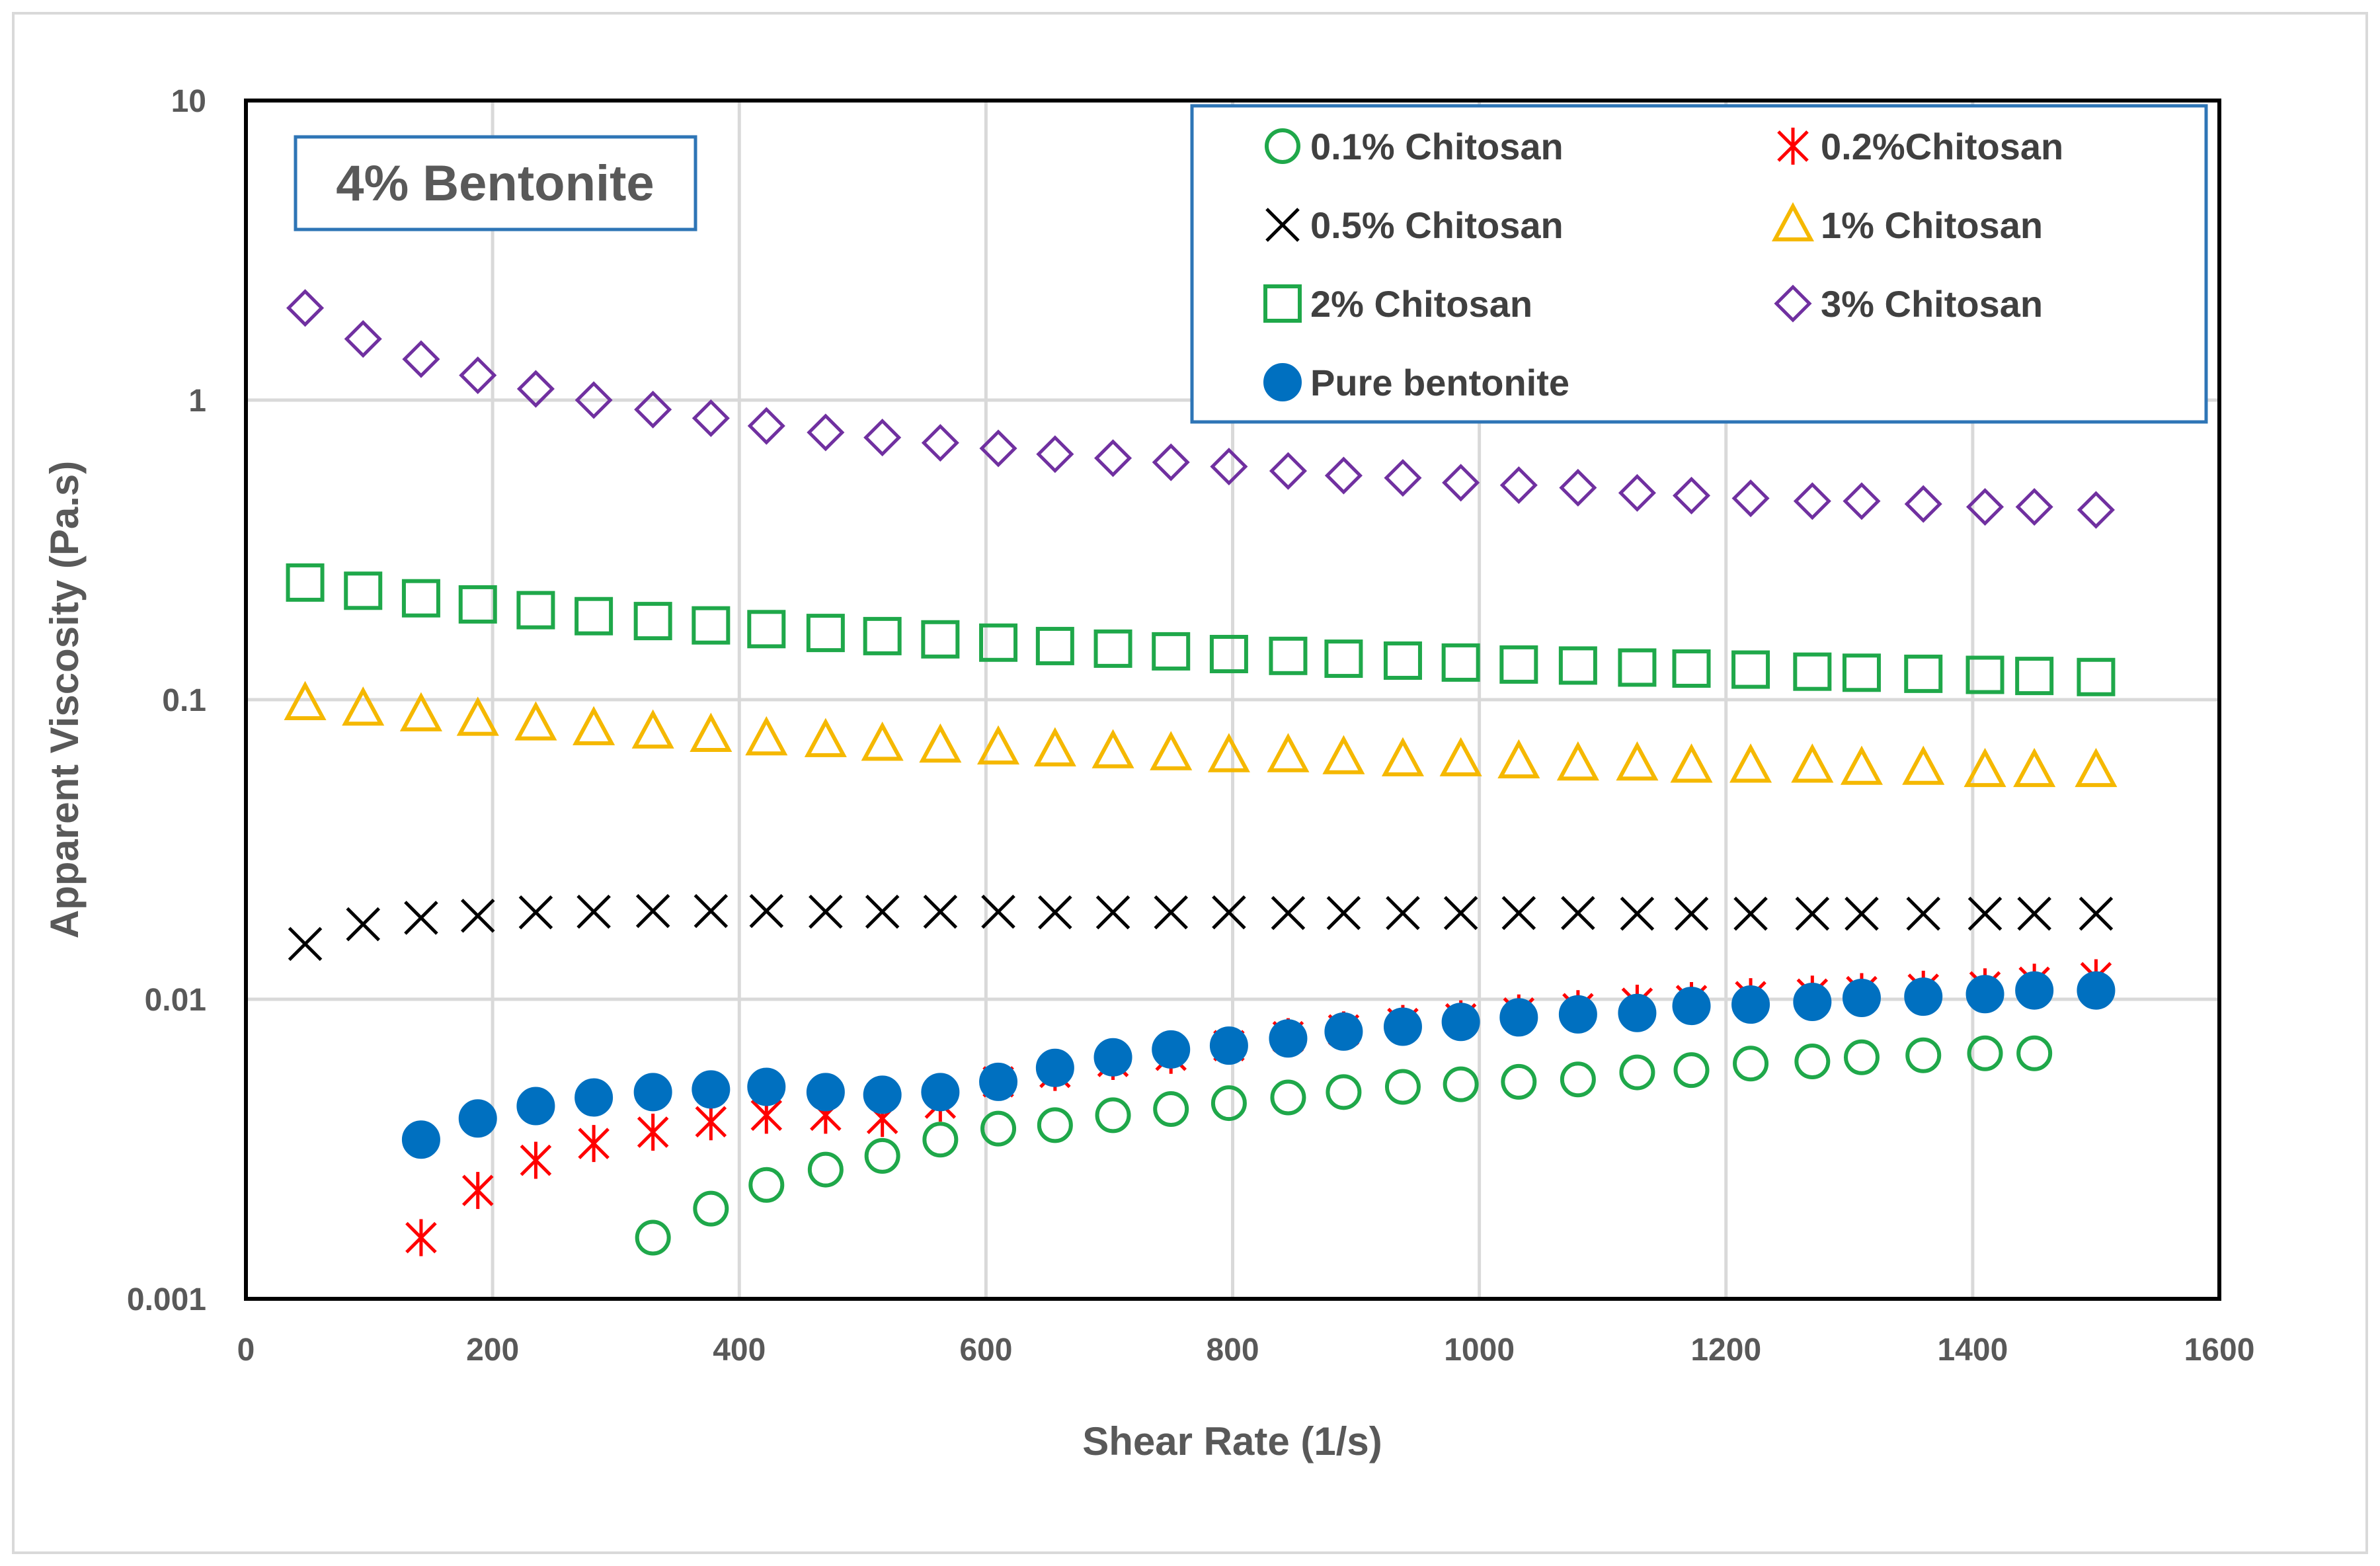  I want to click on x-axis-title: Shear Rate (1/s), so click(1232, 1441).